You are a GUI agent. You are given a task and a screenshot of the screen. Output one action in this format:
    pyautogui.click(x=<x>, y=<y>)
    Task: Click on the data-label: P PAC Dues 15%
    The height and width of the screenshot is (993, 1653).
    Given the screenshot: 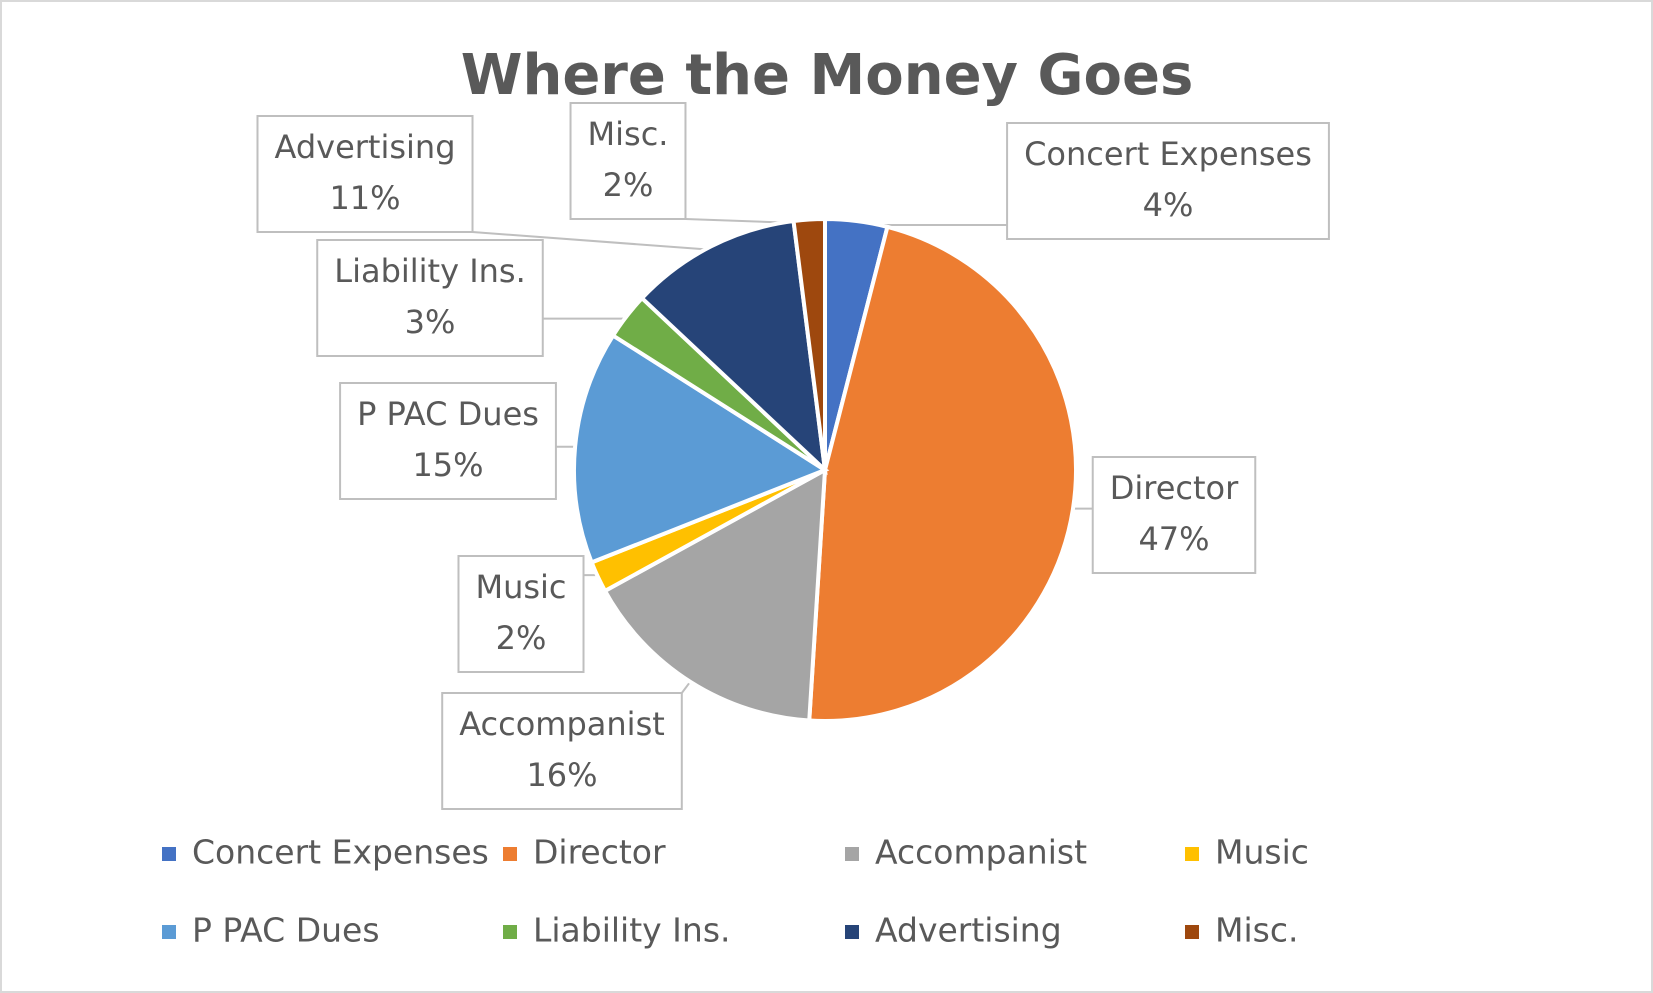 What is the action you would take?
    pyautogui.click(x=448, y=441)
    